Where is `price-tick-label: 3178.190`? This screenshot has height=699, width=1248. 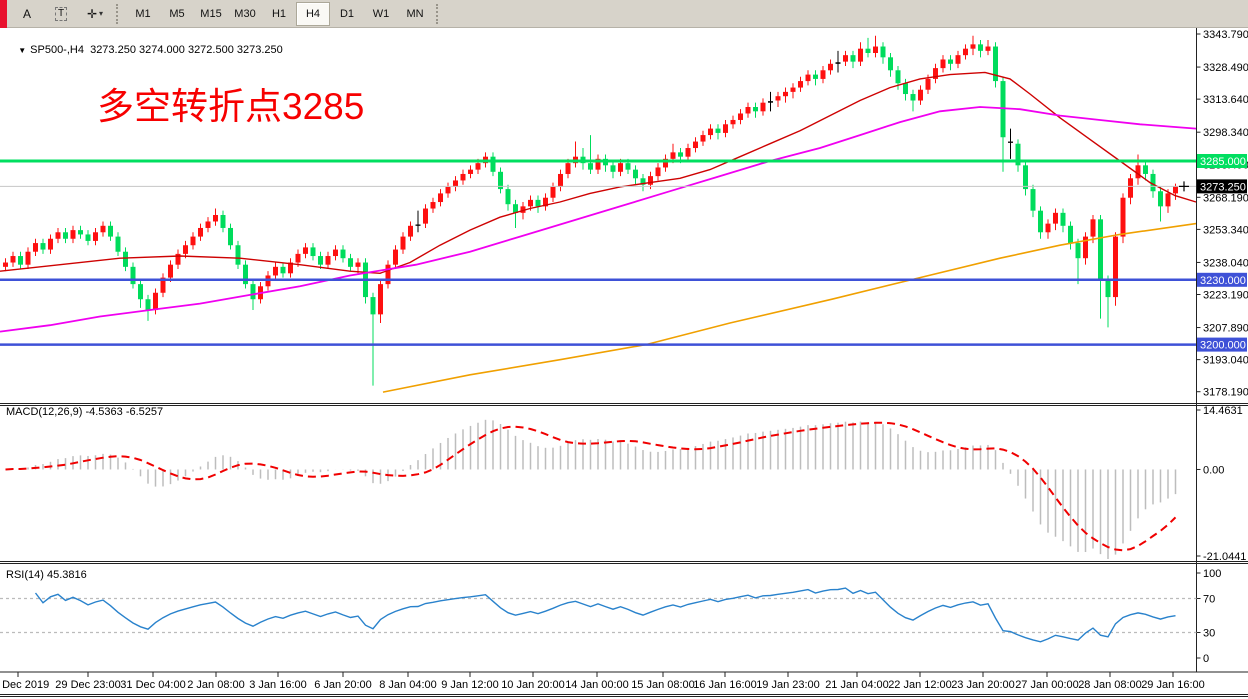
price-tick-label: 3178.190 is located at coordinates (1225, 393).